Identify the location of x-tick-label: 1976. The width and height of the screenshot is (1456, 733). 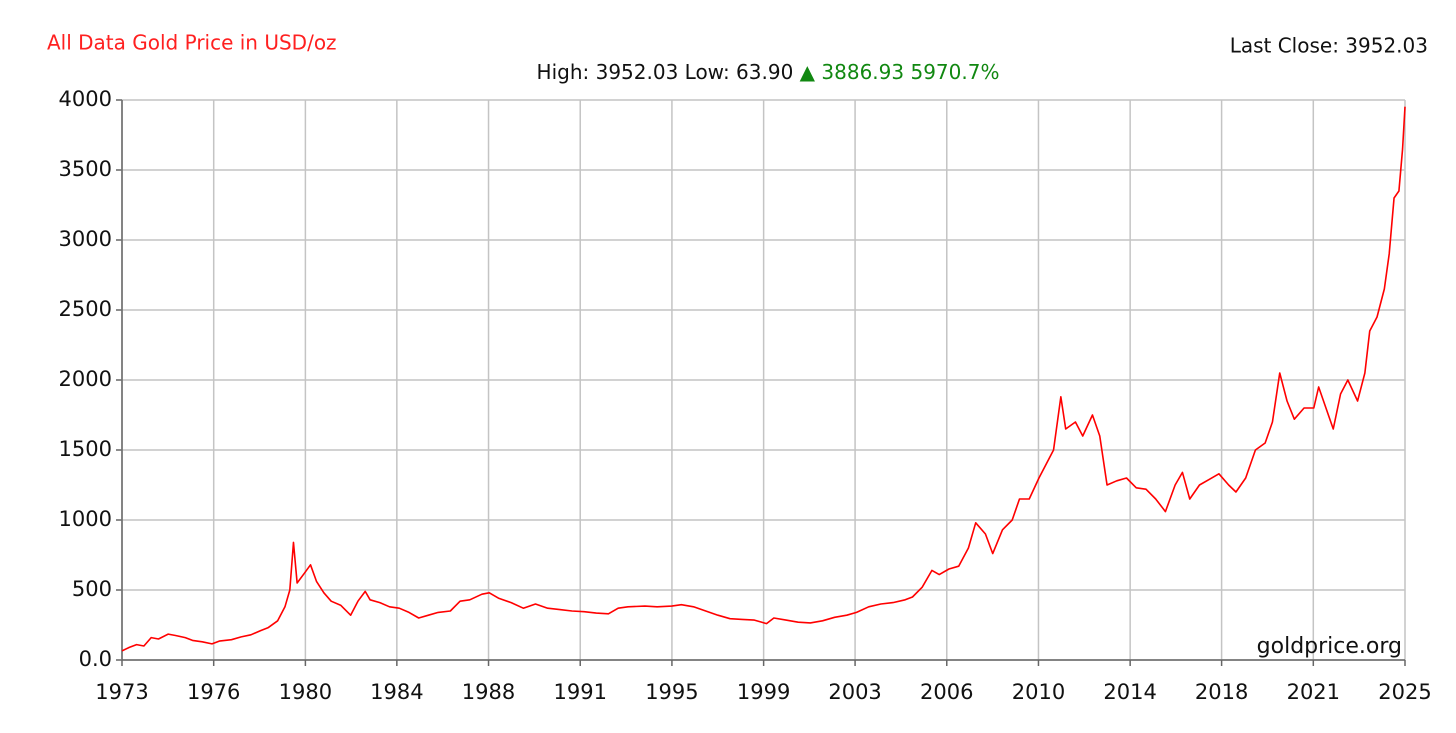
(213, 692).